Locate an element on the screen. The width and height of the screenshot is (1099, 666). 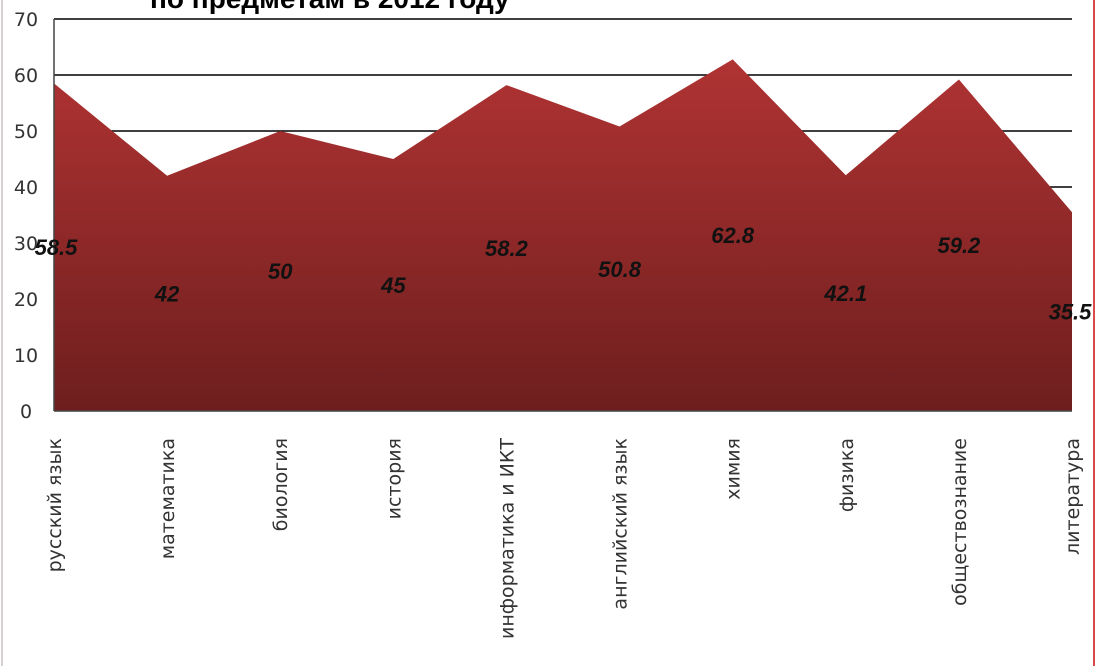
left-frame-line is located at coordinates (2, 333).